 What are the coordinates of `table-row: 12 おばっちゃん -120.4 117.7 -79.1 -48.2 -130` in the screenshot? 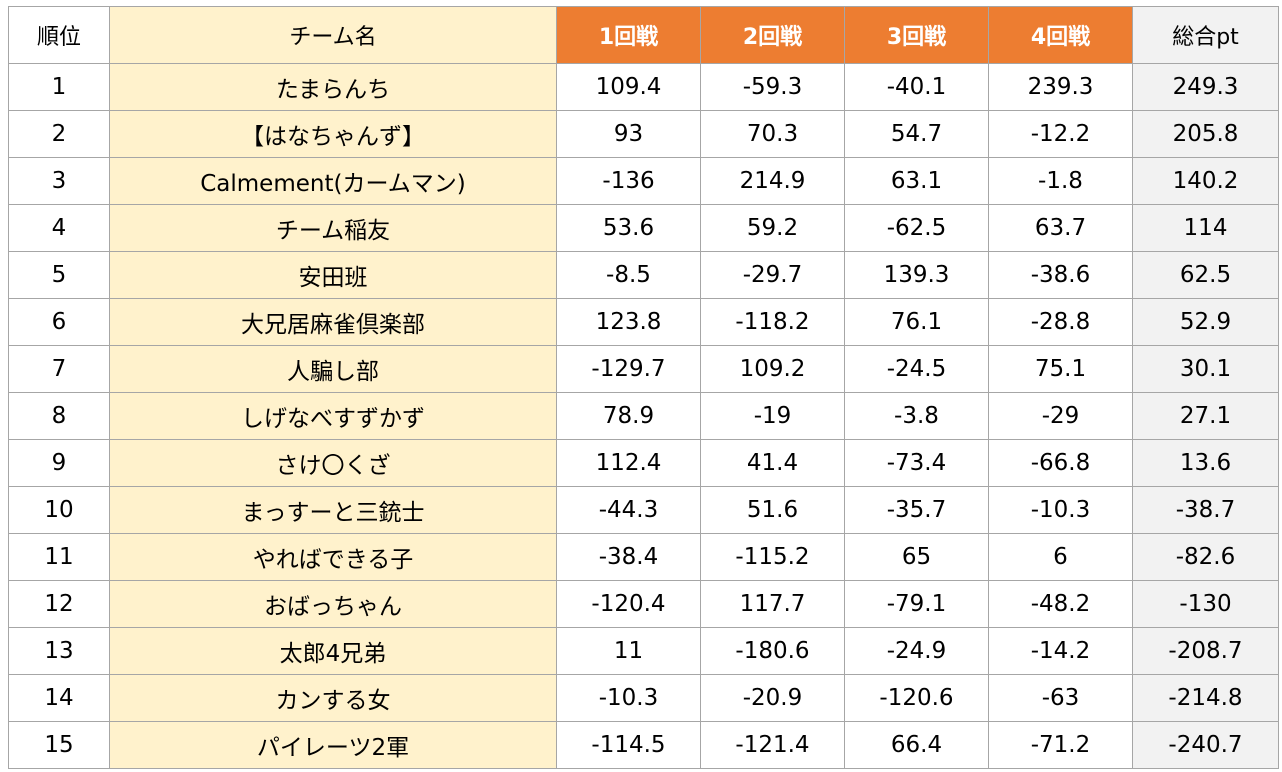 It's located at (643, 604).